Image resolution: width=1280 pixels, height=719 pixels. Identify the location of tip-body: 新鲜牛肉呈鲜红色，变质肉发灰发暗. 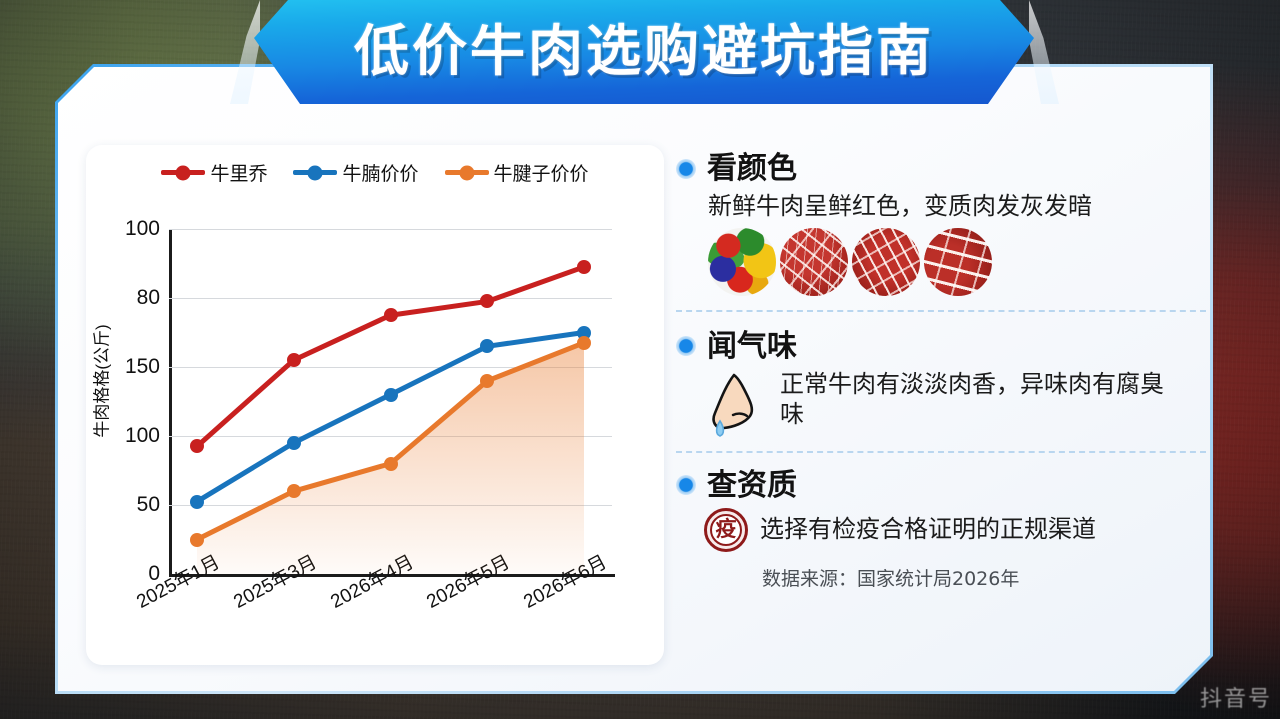
(900, 206).